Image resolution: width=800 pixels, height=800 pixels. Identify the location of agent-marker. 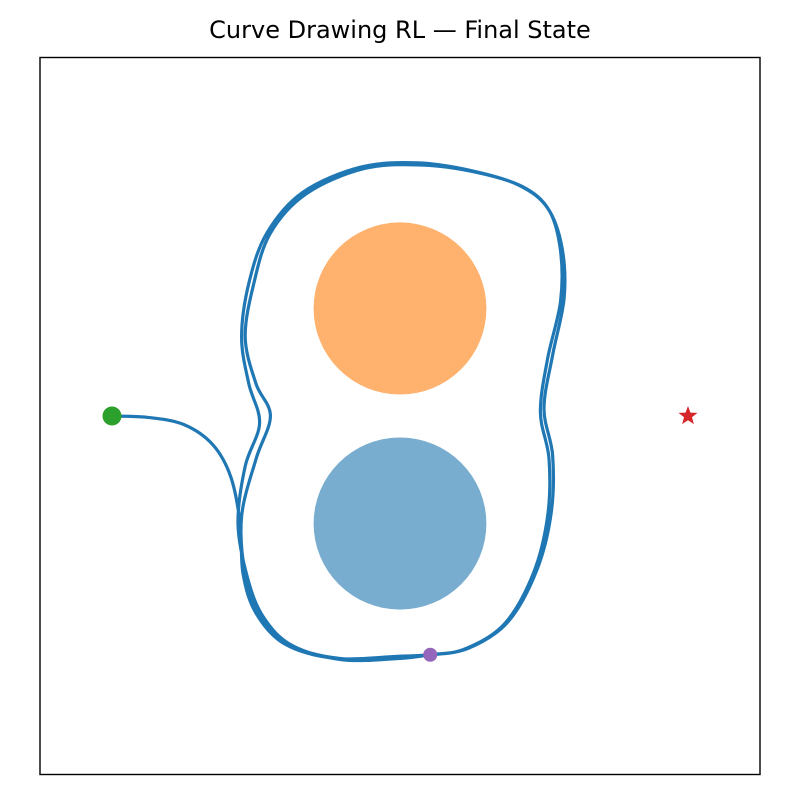
(430, 654).